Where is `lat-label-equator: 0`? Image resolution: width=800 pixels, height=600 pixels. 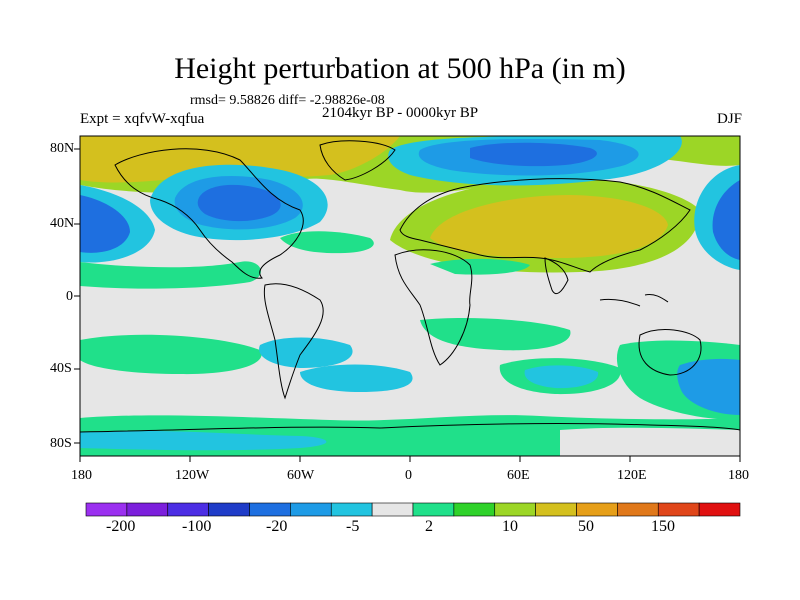
lat-label-equator: 0 is located at coordinates (69, 296).